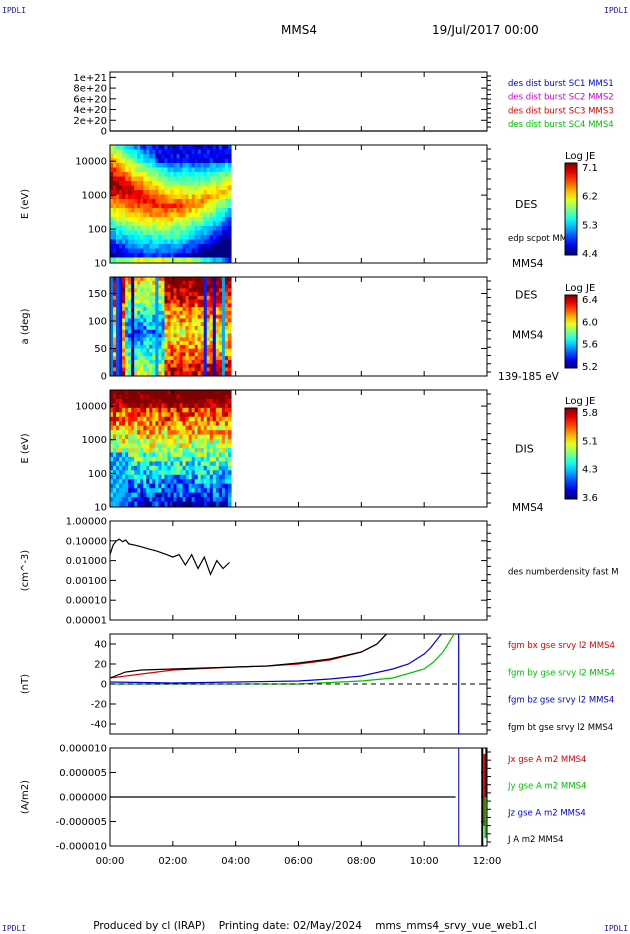  What do you see at coordinates (97, 322) in the screenshot?
I see `y-tick-label: 100` at bounding box center [97, 322].